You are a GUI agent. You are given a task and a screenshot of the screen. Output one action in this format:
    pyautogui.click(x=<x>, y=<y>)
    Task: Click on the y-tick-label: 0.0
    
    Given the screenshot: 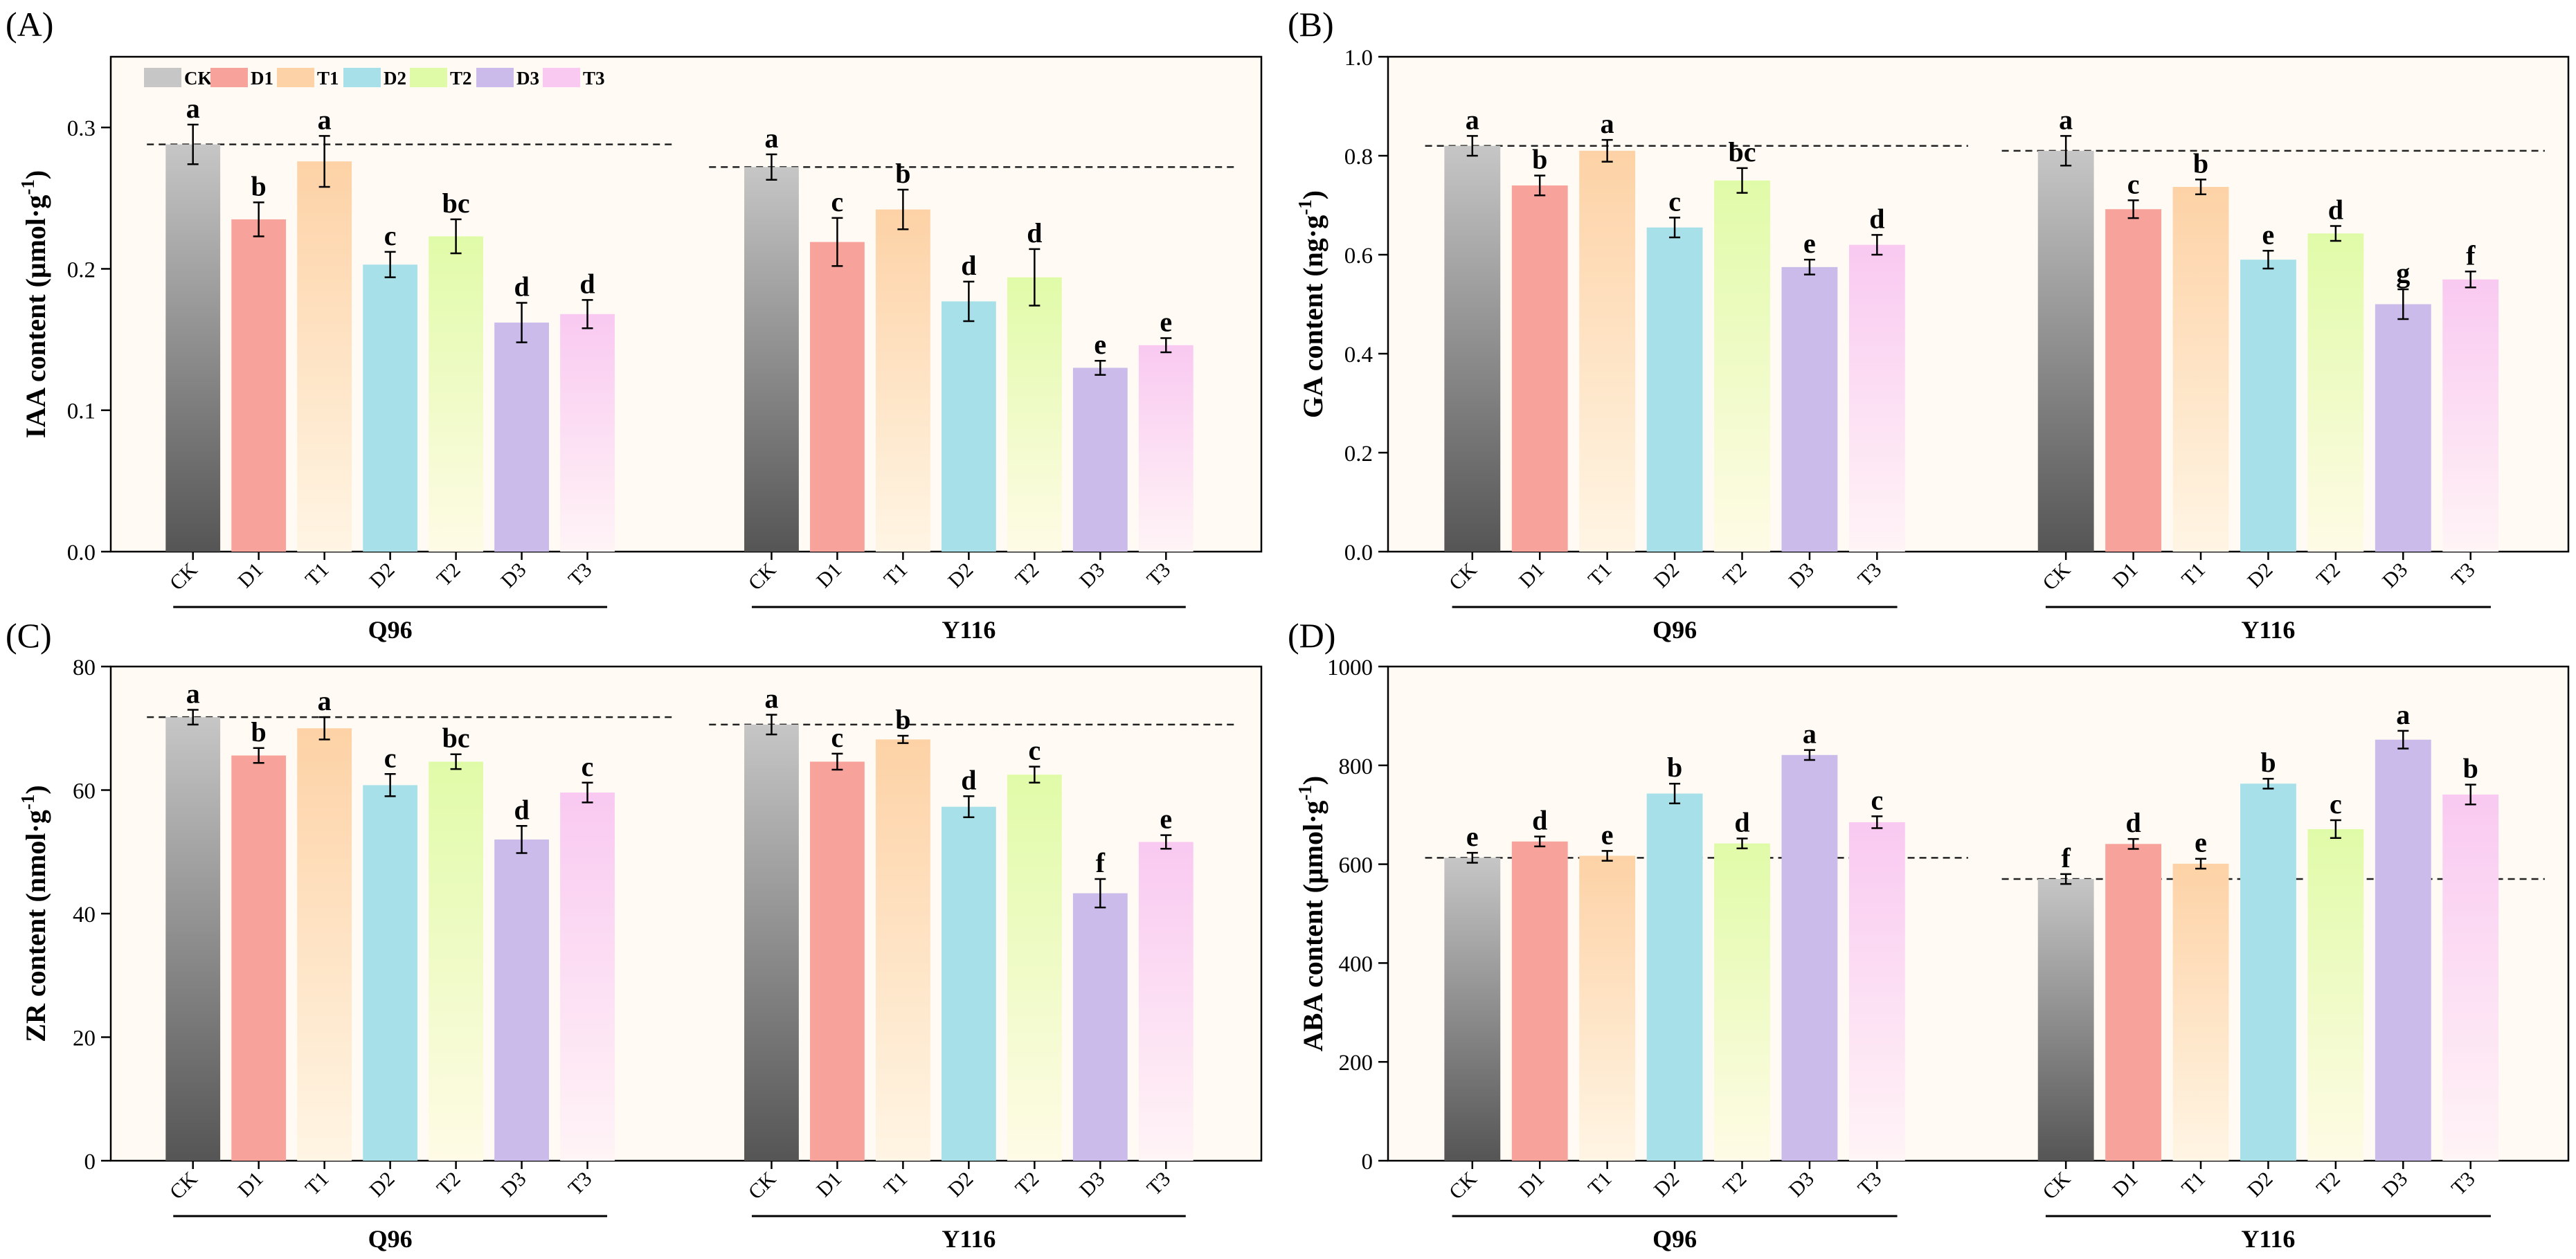 What is the action you would take?
    pyautogui.click(x=81, y=553)
    